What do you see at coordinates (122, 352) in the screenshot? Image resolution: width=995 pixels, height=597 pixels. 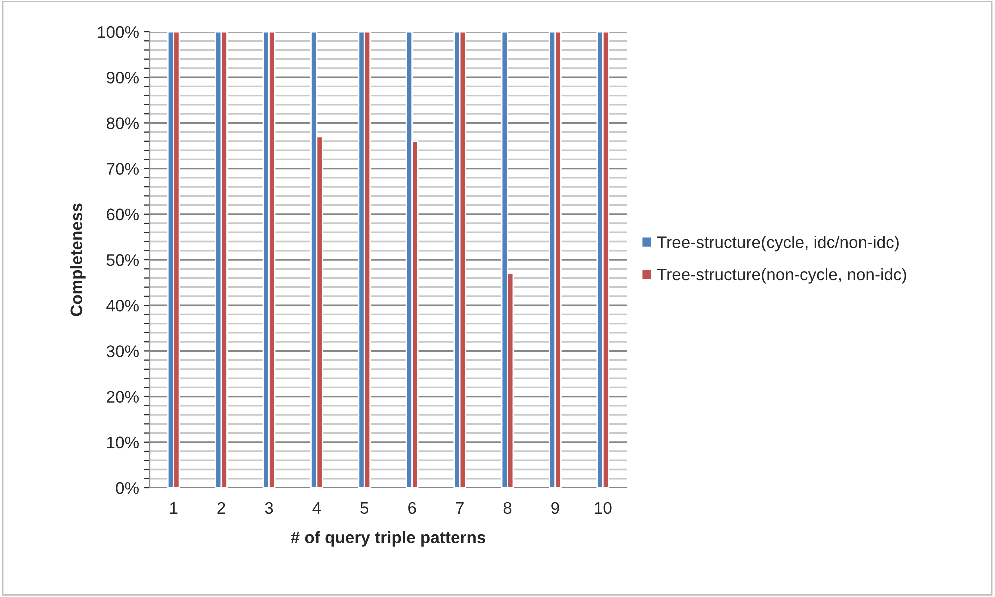 I see `y-tick-label: 30%` at bounding box center [122, 352].